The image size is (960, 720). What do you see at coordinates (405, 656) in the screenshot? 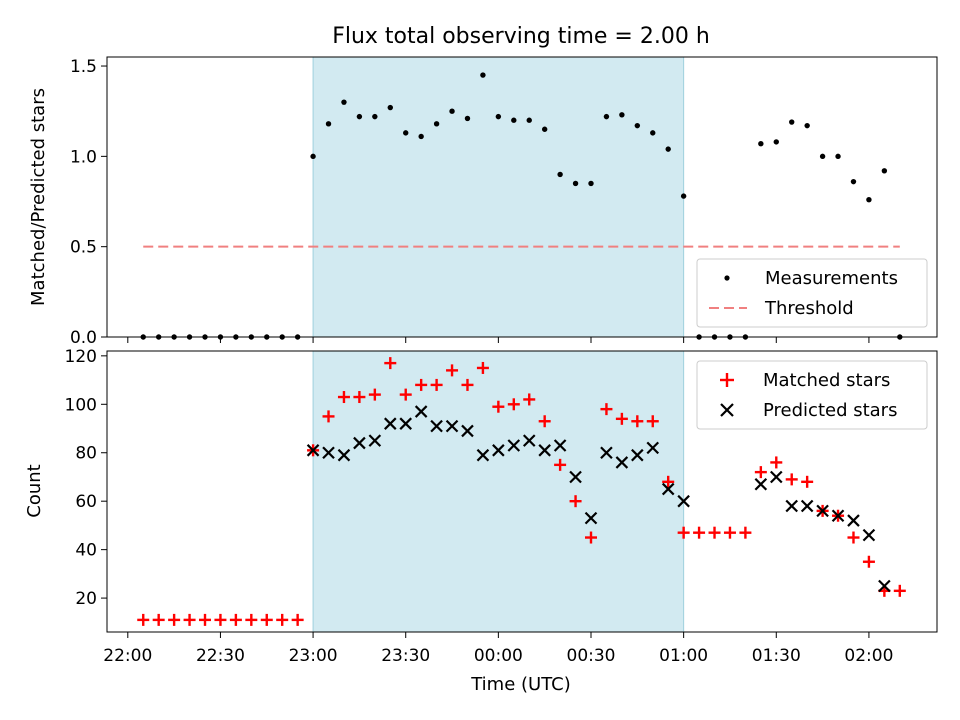
I see `x-tick-label: 23:30` at bounding box center [405, 656].